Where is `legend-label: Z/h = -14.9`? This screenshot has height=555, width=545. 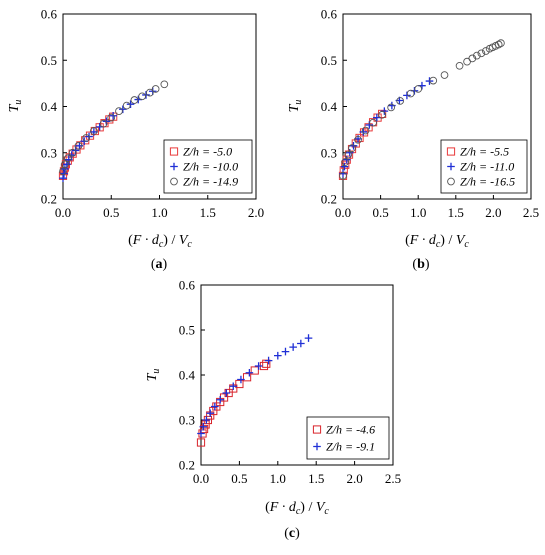 legend-label: Z/h = -14.9 is located at coordinates (210, 182).